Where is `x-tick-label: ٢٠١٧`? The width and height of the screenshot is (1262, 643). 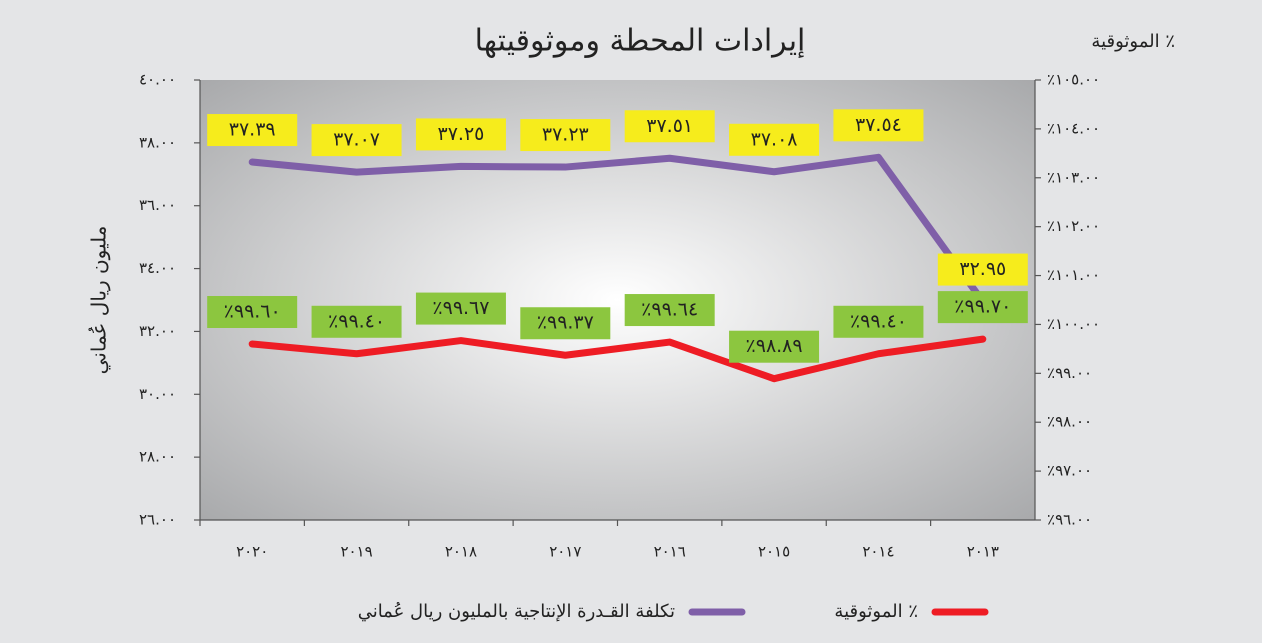
x-tick-label: ٢٠١٧ is located at coordinates (565, 552).